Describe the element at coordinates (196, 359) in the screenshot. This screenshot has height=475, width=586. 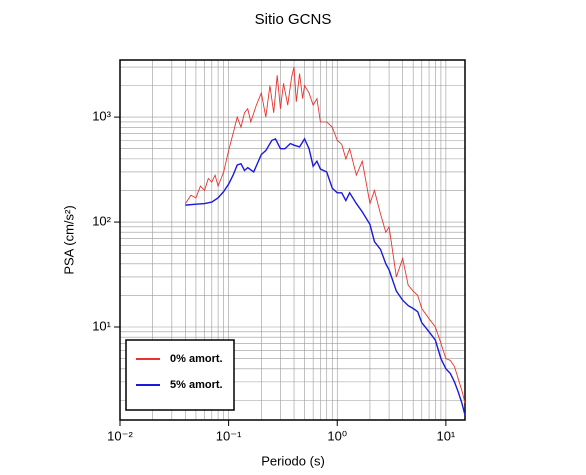
I see `legend-label: 0% amort.` at that location.